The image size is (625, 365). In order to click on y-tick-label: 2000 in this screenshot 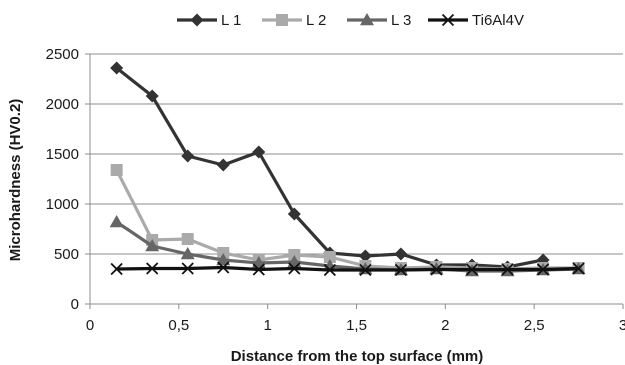, I will do `click(62, 104)`.